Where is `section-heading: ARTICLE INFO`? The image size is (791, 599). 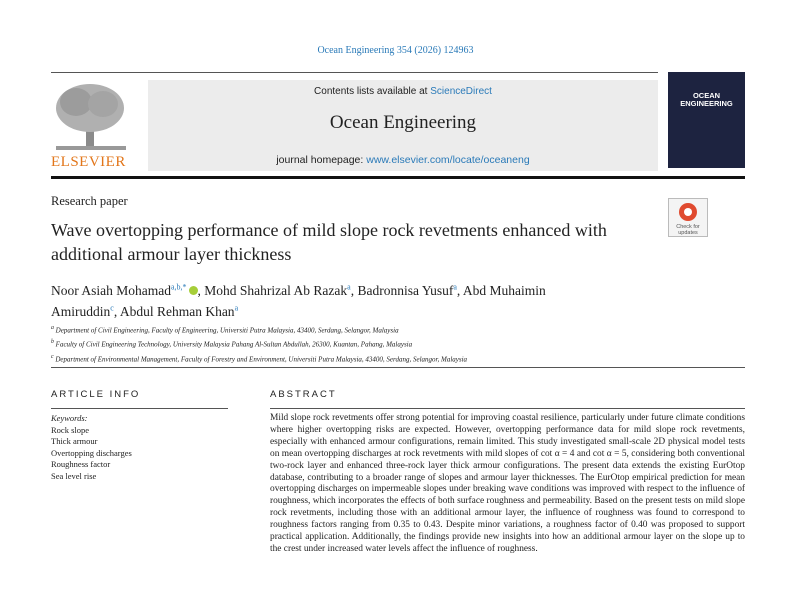
section-heading: ARTICLE INFO is located at coordinates (96, 394).